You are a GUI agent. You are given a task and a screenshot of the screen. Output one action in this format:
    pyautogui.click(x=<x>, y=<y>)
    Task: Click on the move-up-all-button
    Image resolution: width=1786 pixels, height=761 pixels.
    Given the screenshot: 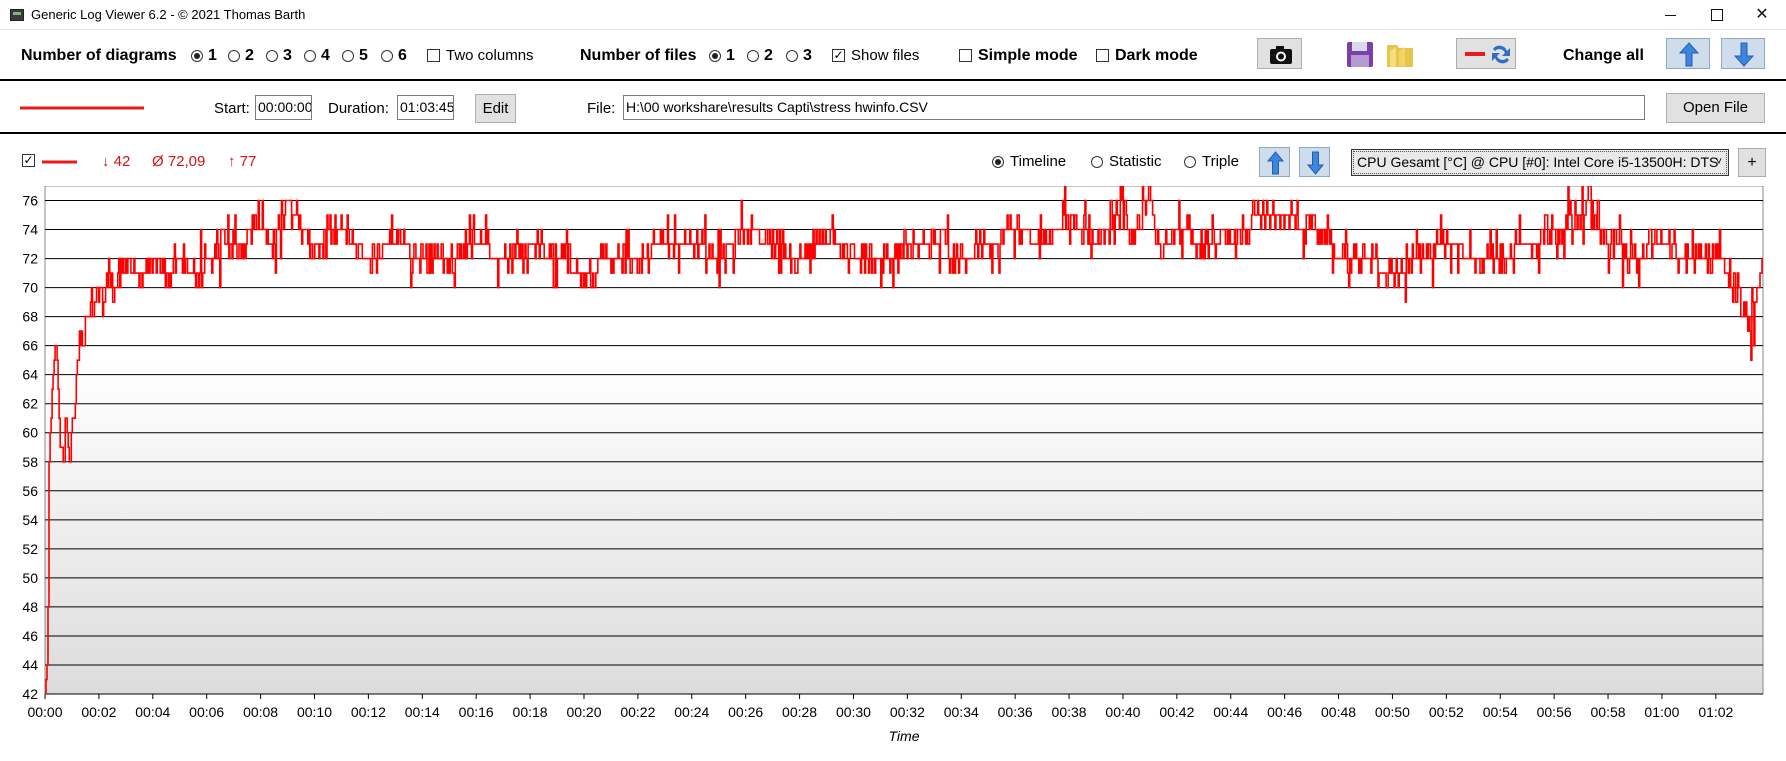 What is the action you would take?
    pyautogui.click(x=1688, y=53)
    